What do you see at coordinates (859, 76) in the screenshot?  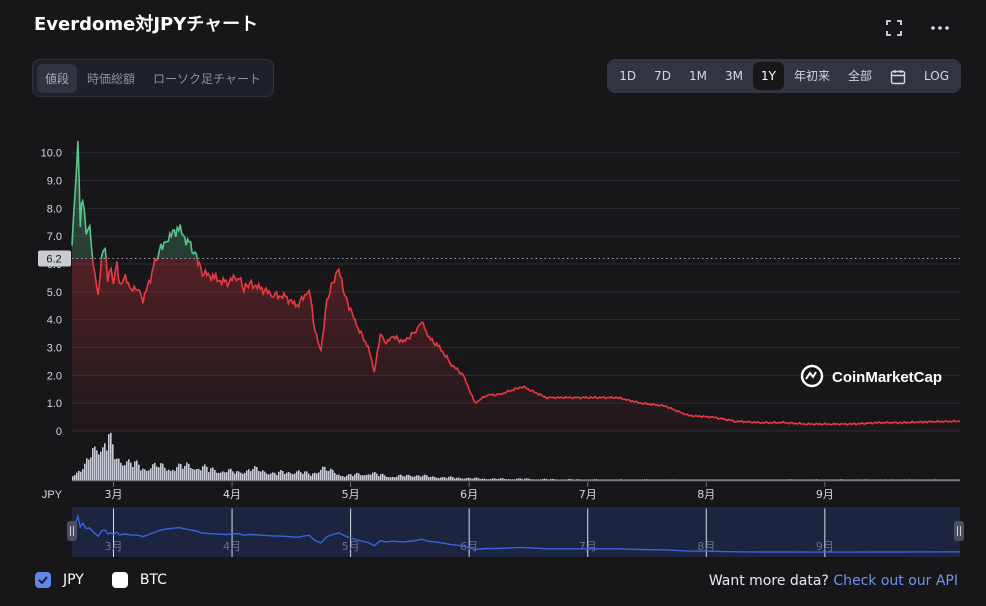 I see `range-all: 全部` at bounding box center [859, 76].